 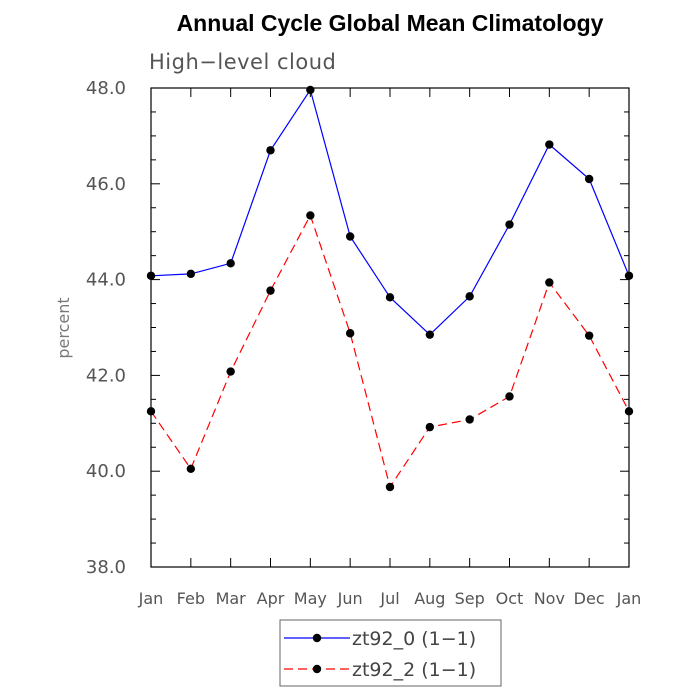 What do you see at coordinates (106, 567) in the screenshot?
I see `y-tick-label: 38.0` at bounding box center [106, 567].